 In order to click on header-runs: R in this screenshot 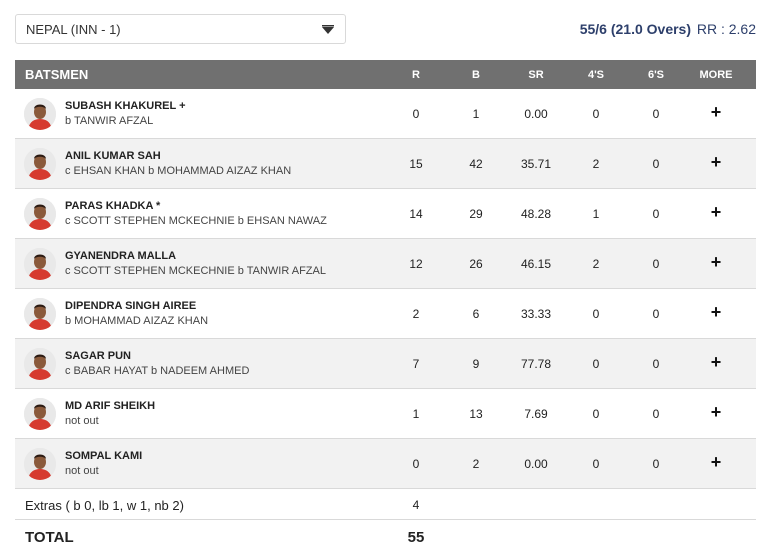, I will do `click(416, 75)`.